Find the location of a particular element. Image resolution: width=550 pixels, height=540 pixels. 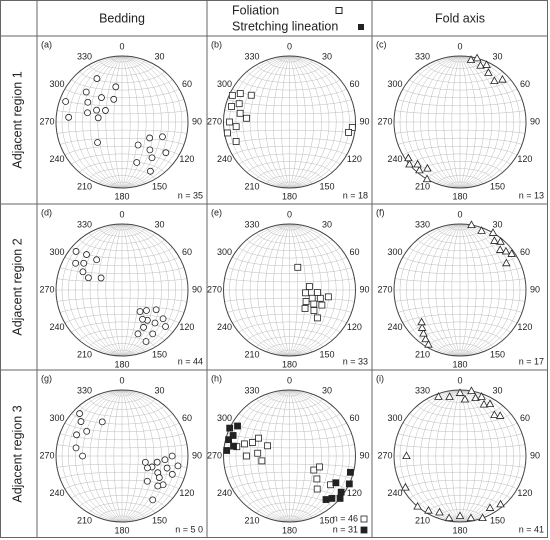

count-label: n = 17 is located at coordinates (531, 361).